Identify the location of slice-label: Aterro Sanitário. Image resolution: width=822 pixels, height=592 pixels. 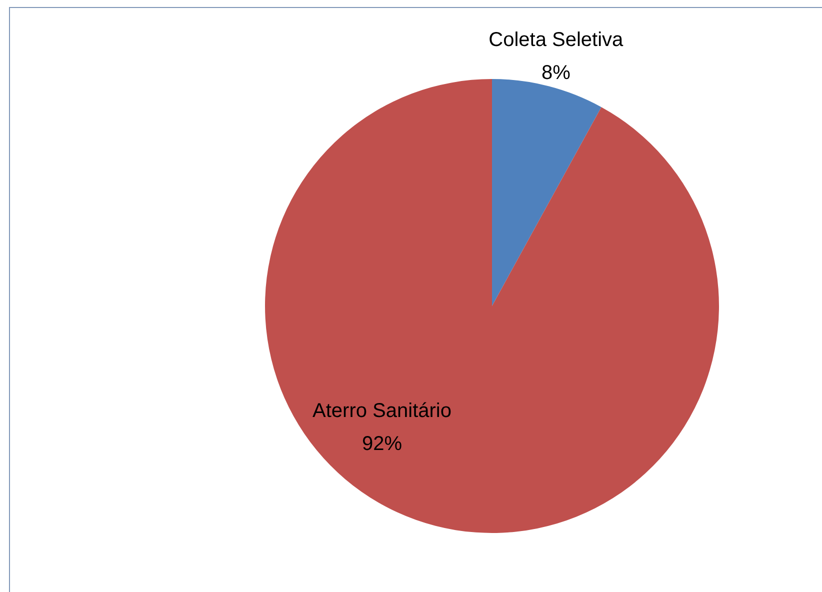
(382, 411).